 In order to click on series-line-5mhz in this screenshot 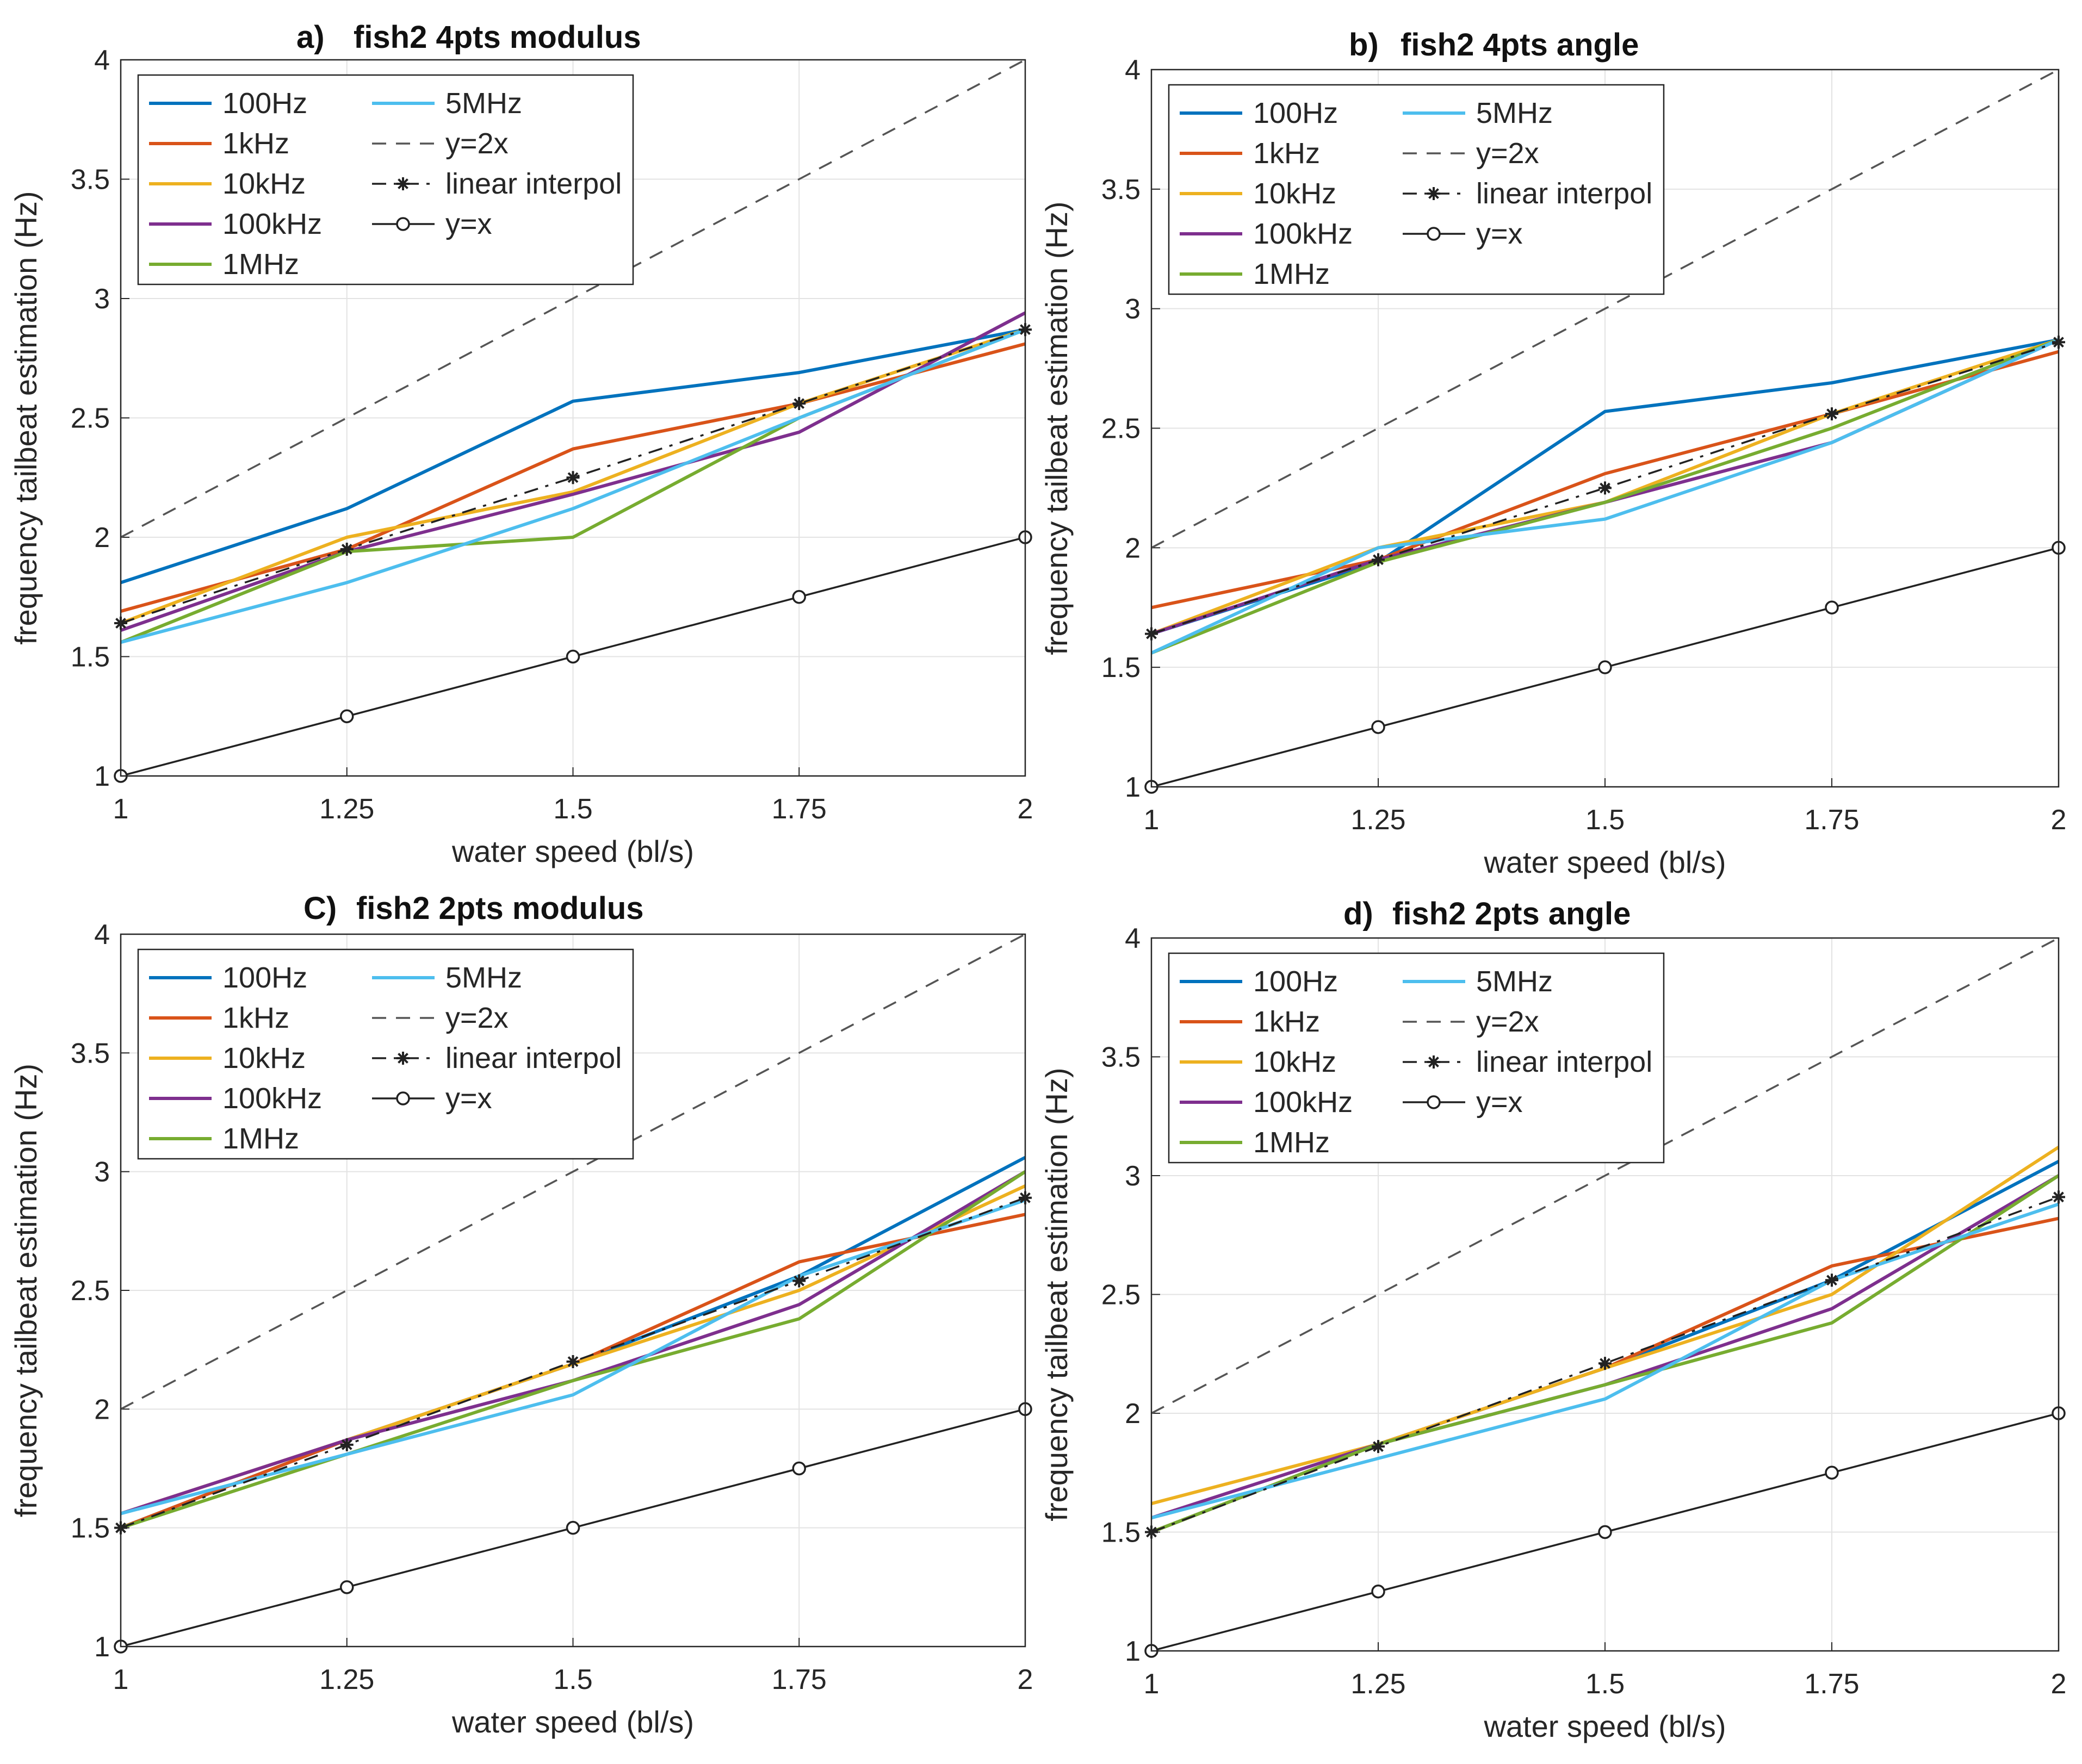, I will do `click(1605, 496)`.